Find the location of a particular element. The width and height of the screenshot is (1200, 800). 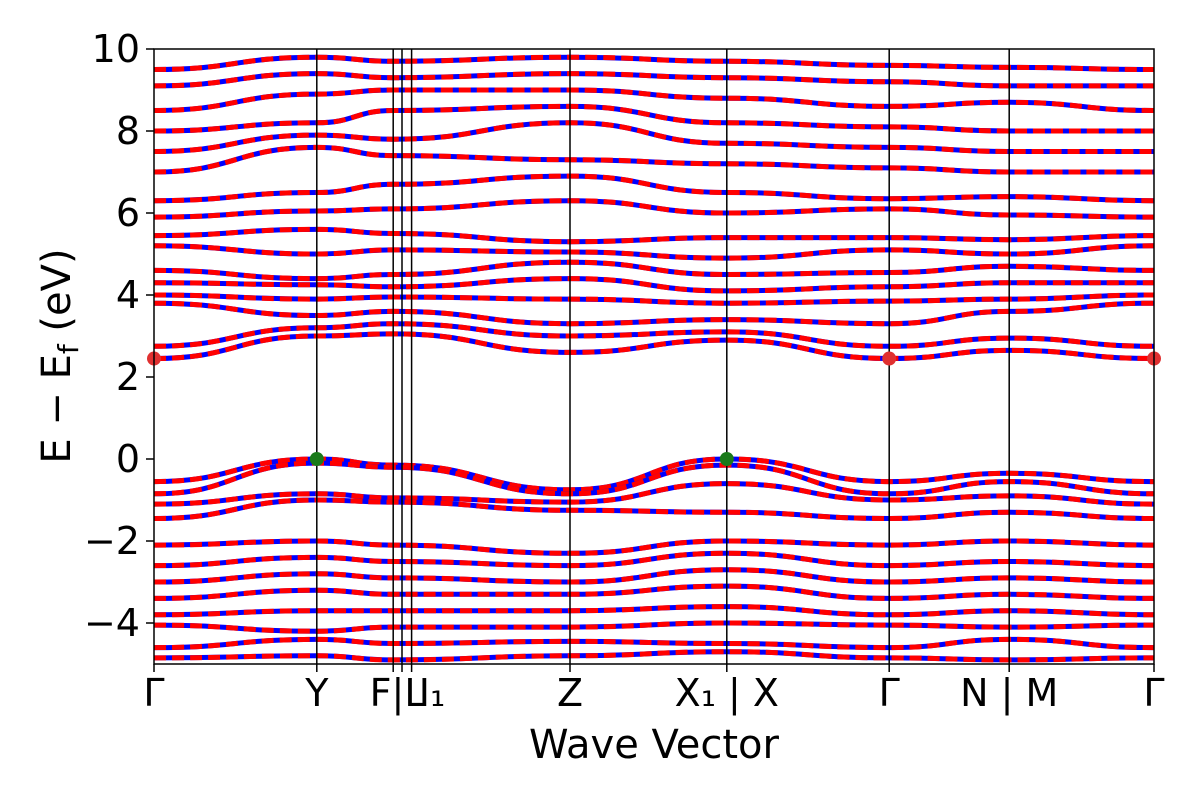

y-tick-label: −4 is located at coordinates (112, 623).